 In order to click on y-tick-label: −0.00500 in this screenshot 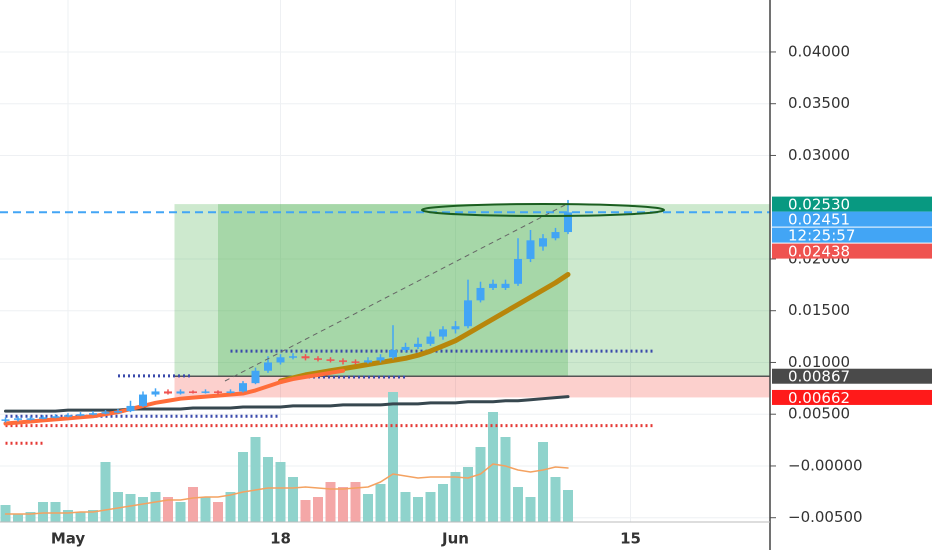, I will do `click(825, 517)`.